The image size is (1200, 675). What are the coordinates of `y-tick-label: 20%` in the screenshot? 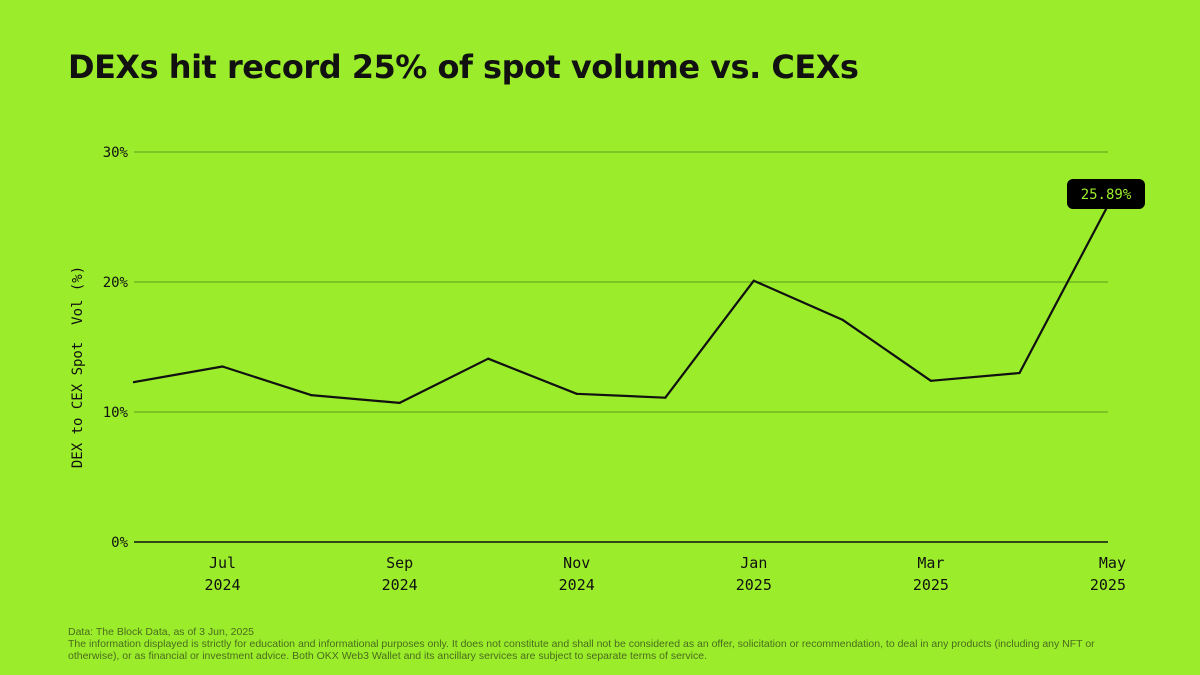 It's located at (116, 283).